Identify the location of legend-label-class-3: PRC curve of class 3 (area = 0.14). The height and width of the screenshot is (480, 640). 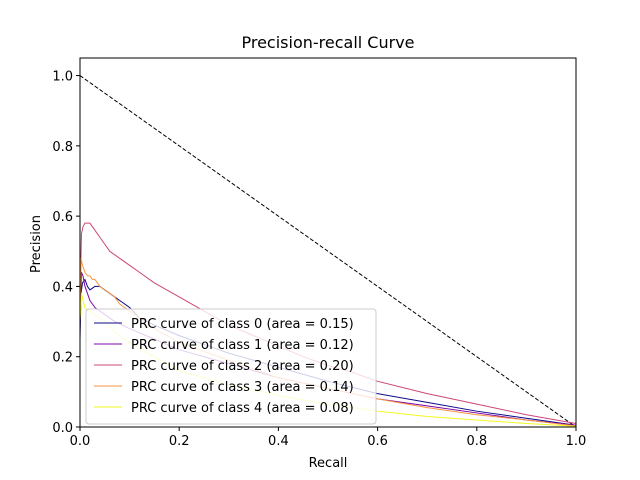
(242, 387).